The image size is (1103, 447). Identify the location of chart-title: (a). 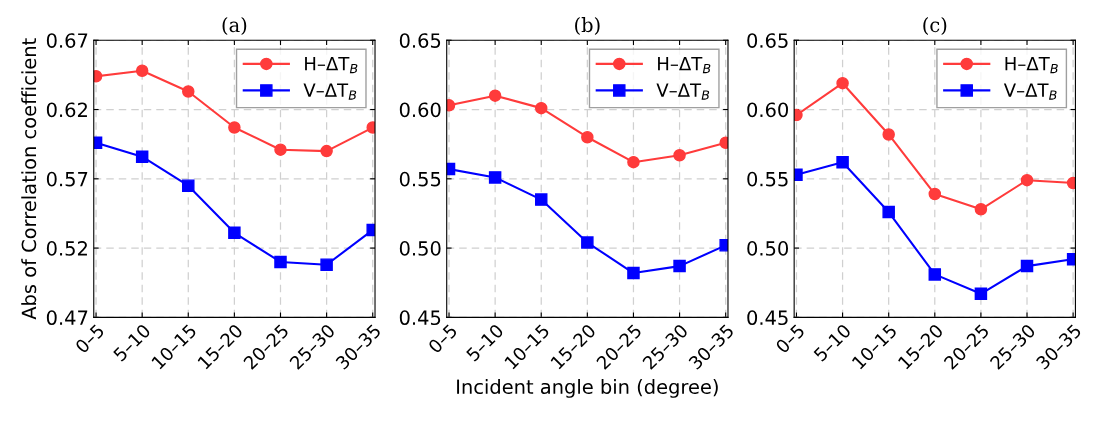
(234, 26).